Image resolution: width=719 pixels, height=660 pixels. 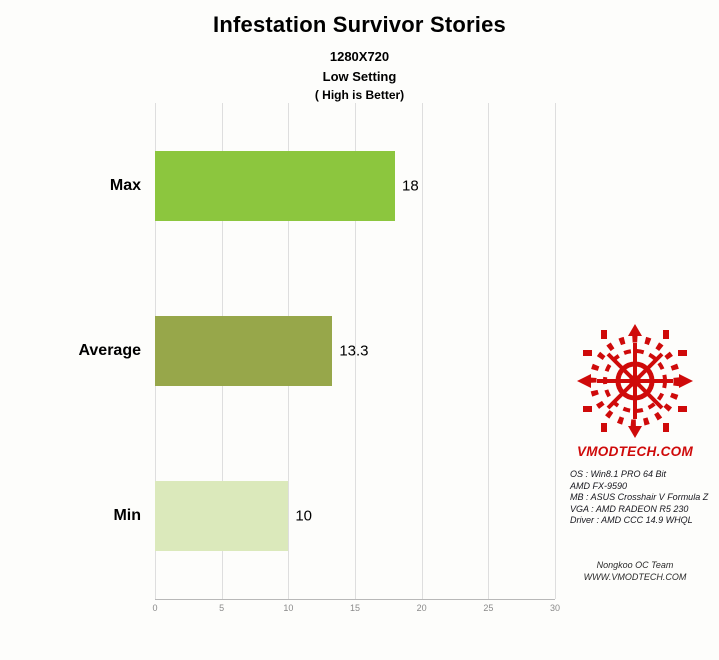 What do you see at coordinates (355, 608) in the screenshot?
I see `x-tick-label: 15` at bounding box center [355, 608].